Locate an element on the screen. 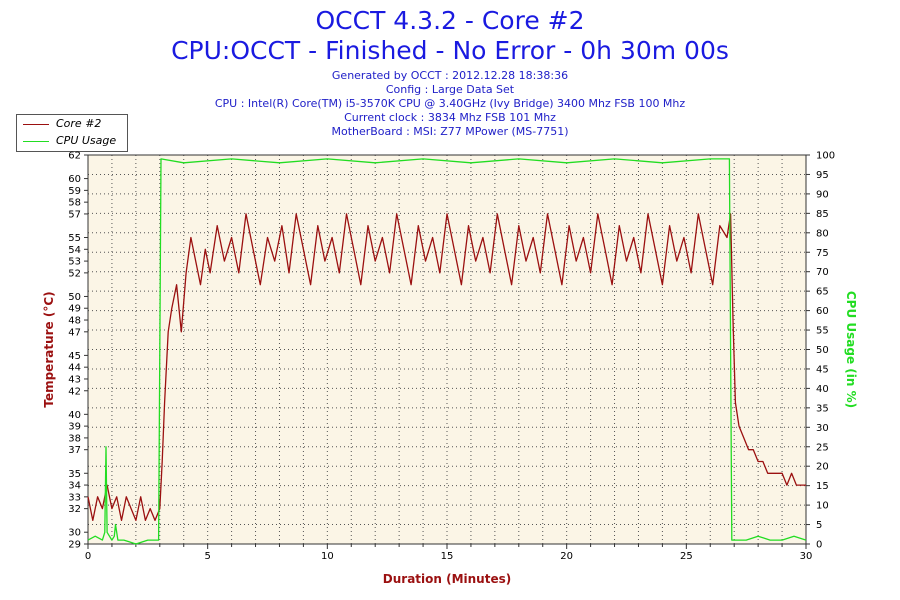 This screenshot has width=900, height=600. y-left-tick-label: 38 is located at coordinates (74, 438).